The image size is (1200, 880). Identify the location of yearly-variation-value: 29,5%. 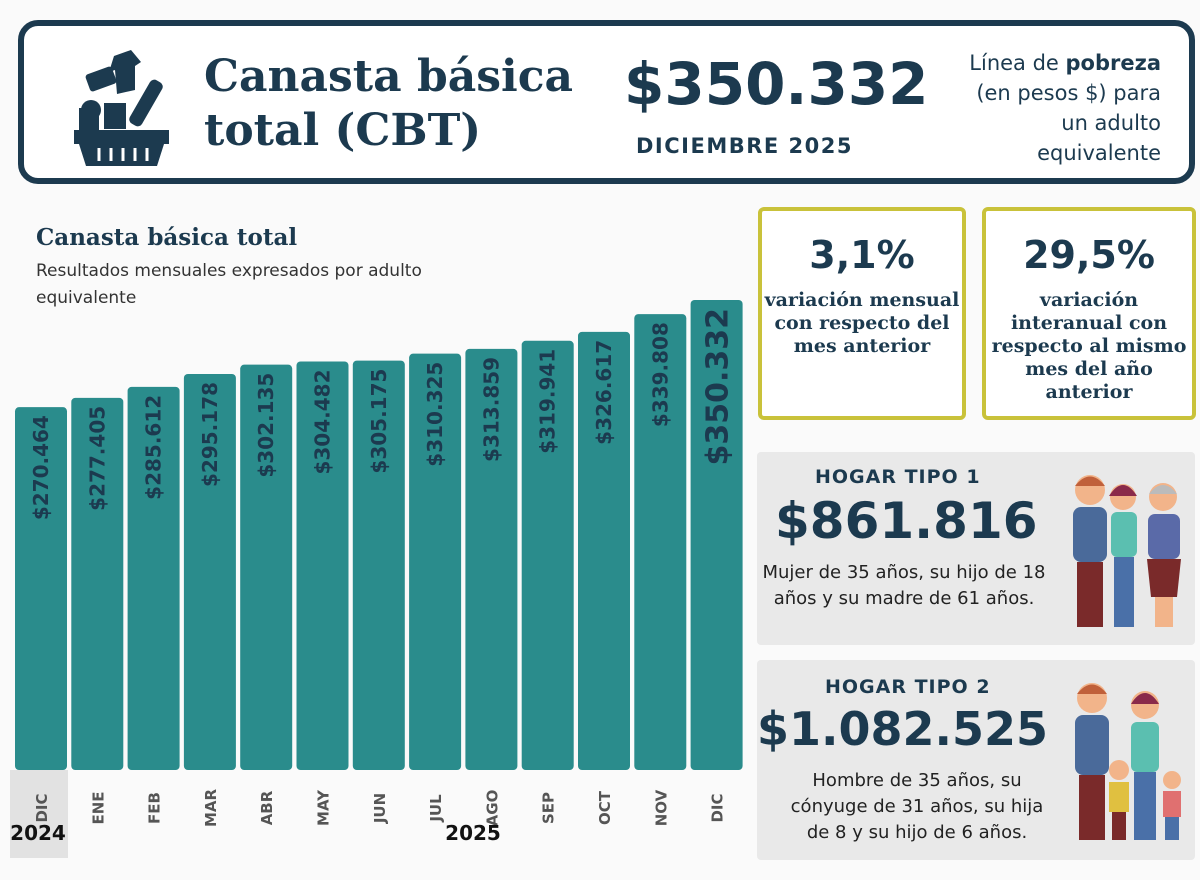
(1089, 255).